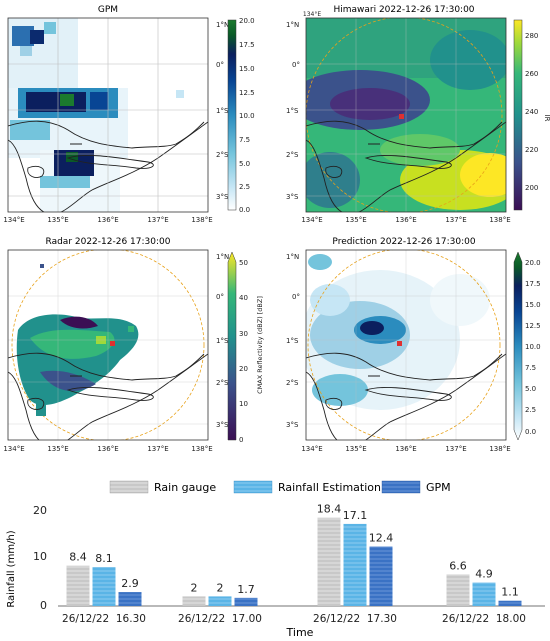  I want to click on y-tick-0: 0, so click(43, 605).